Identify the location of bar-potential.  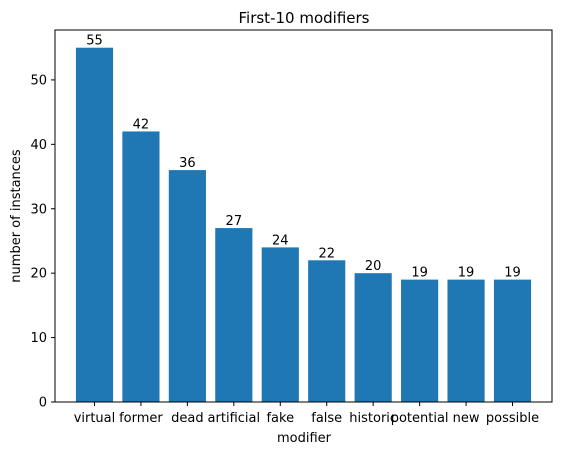
(420, 340).